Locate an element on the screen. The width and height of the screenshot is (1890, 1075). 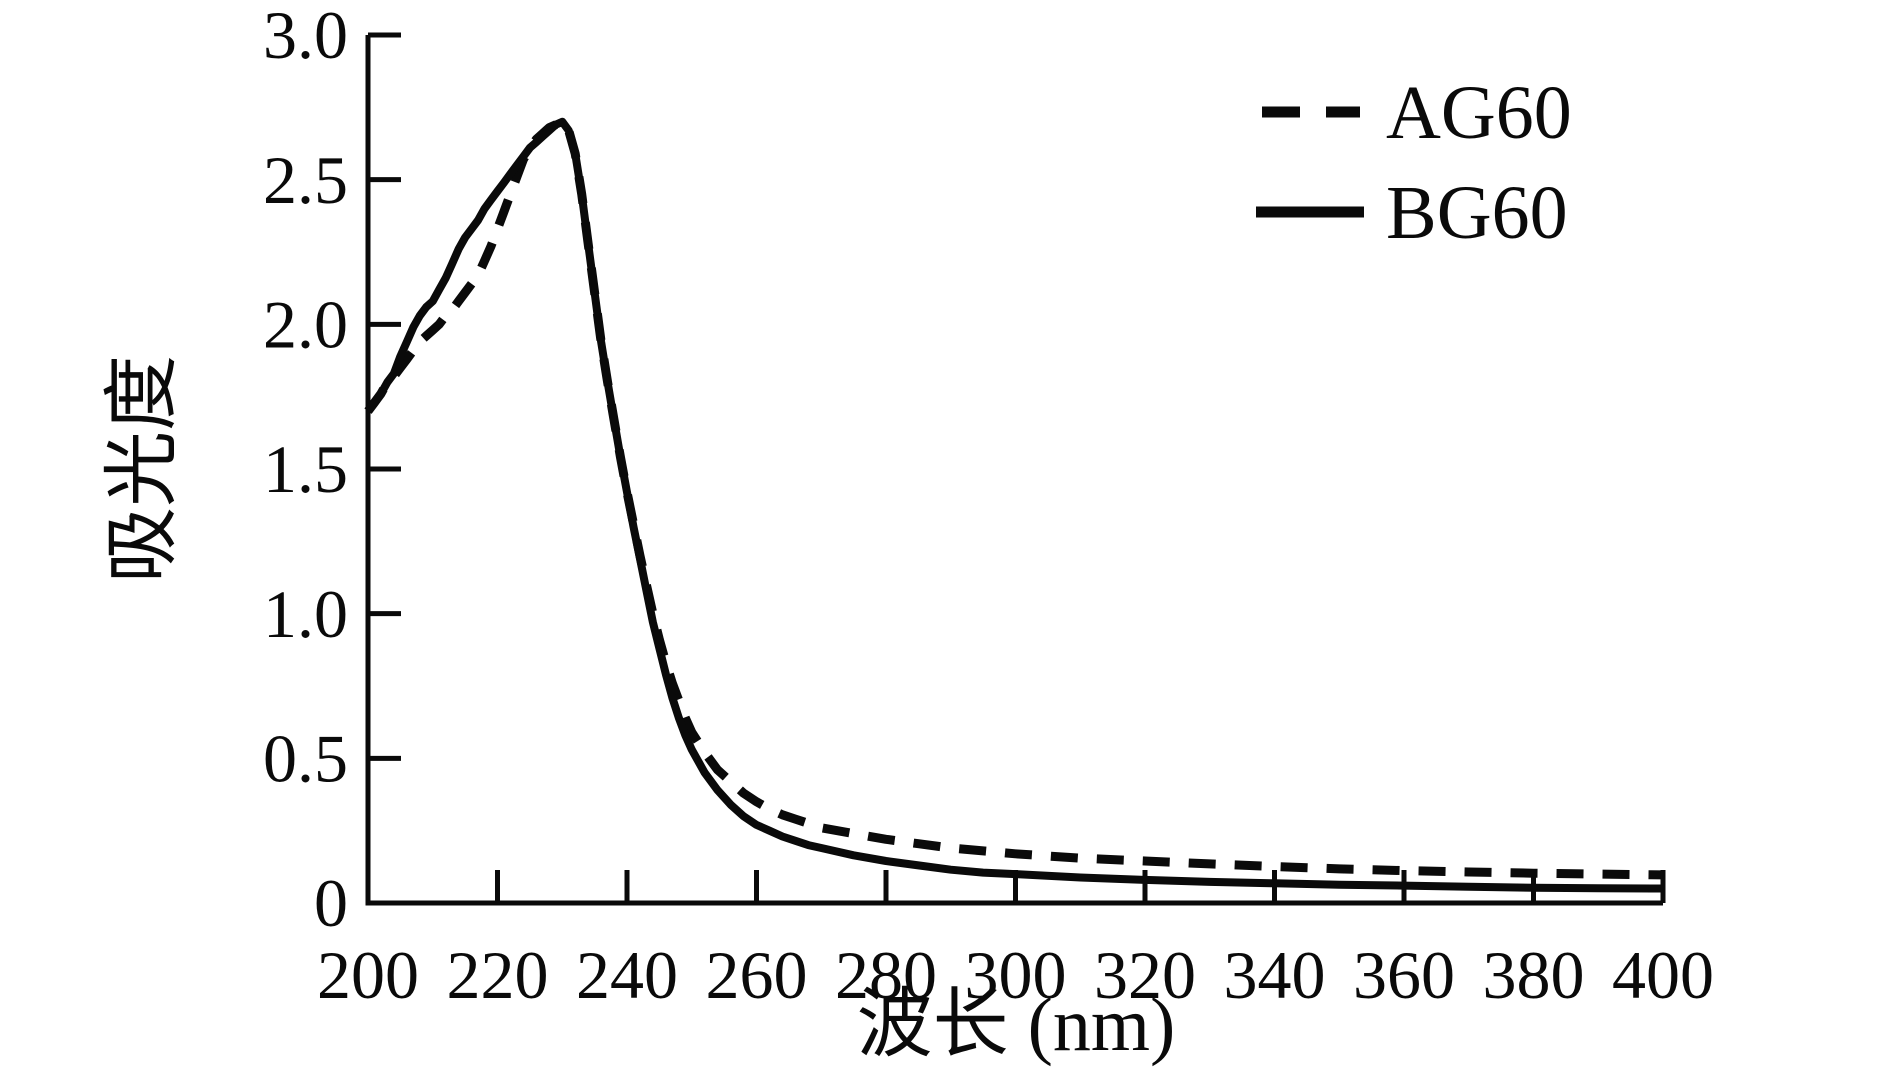
y-tick-label: 2.5 is located at coordinates (305, 180).